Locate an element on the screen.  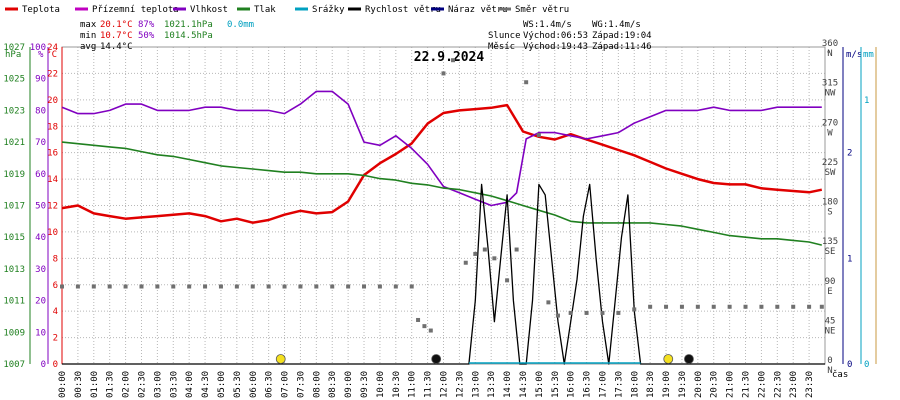
tick-label-compass: W is located at coordinates (830, 133).